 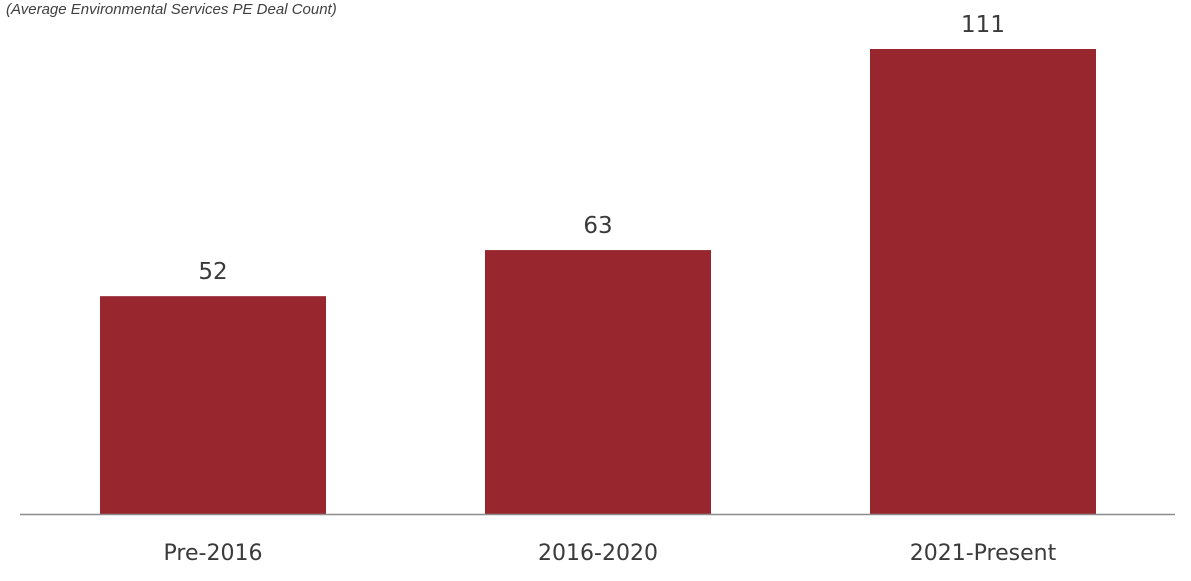 What do you see at coordinates (213, 553) in the screenshot?
I see `category-label: Pre-2016` at bounding box center [213, 553].